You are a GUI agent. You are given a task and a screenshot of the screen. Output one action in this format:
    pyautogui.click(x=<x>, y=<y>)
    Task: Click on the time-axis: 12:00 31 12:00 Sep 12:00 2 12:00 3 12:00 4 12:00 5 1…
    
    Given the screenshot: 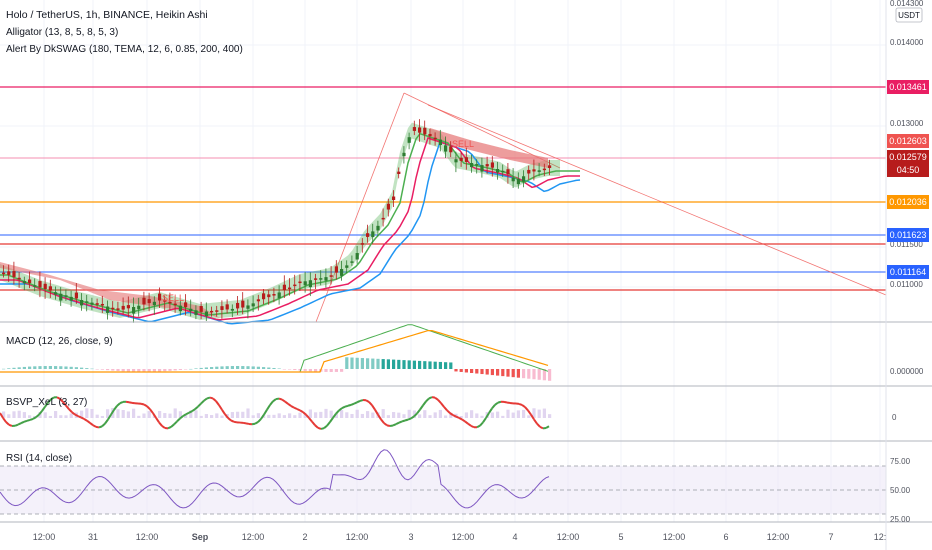 What is the action you would take?
    pyautogui.click(x=460, y=537)
    